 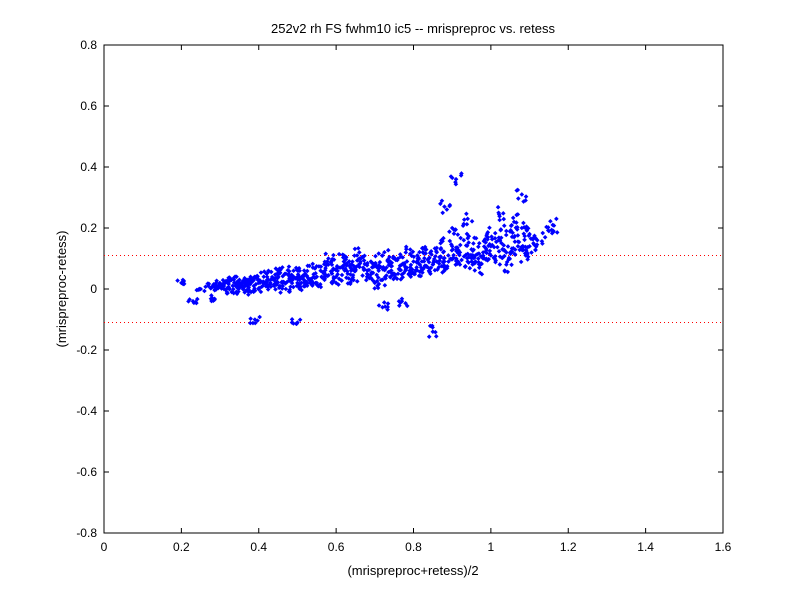 What do you see at coordinates (88, 167) in the screenshot?
I see `y-tick-label: 0.4` at bounding box center [88, 167].